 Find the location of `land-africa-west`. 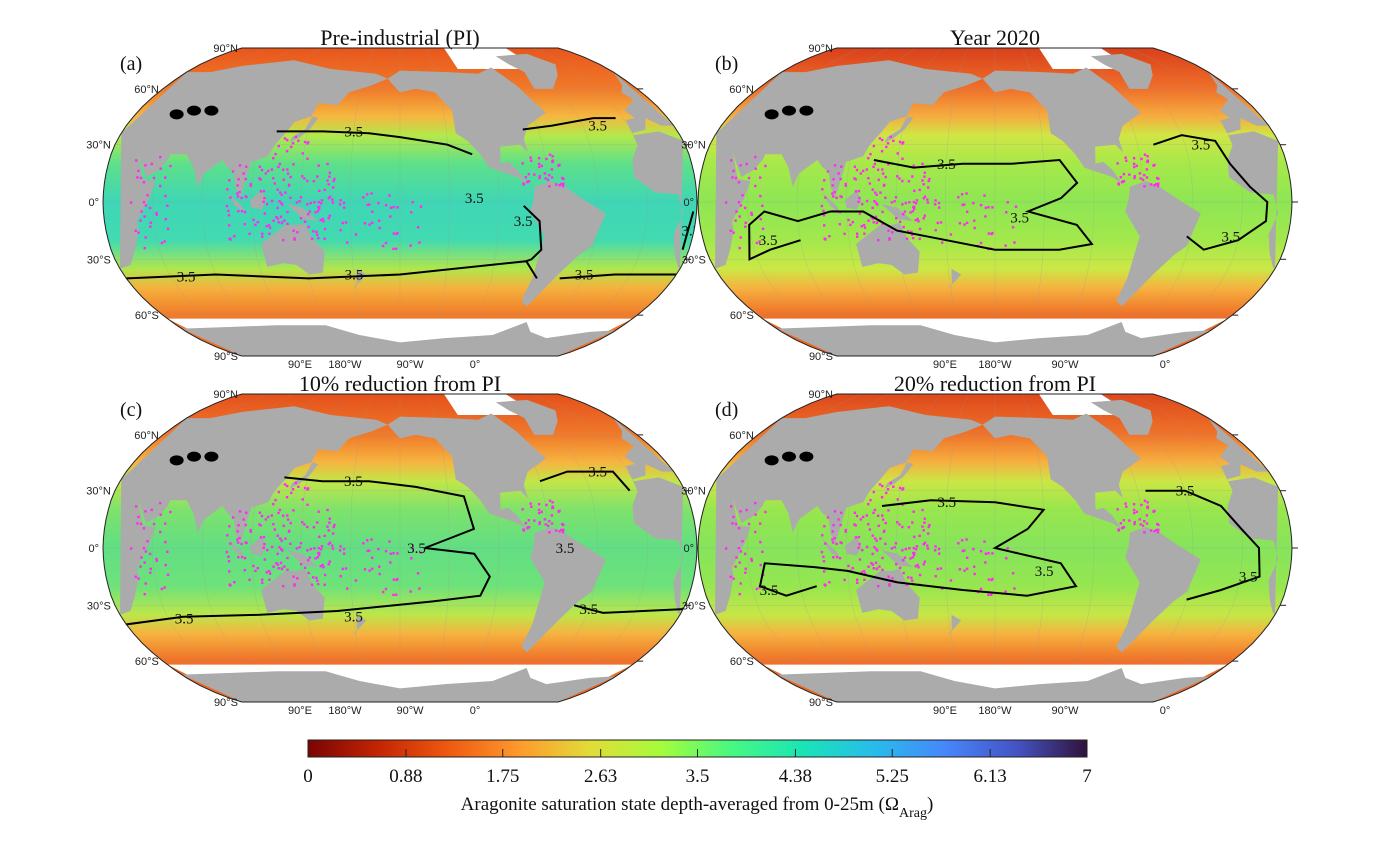

land-africa-west is located at coordinates (138, 201).